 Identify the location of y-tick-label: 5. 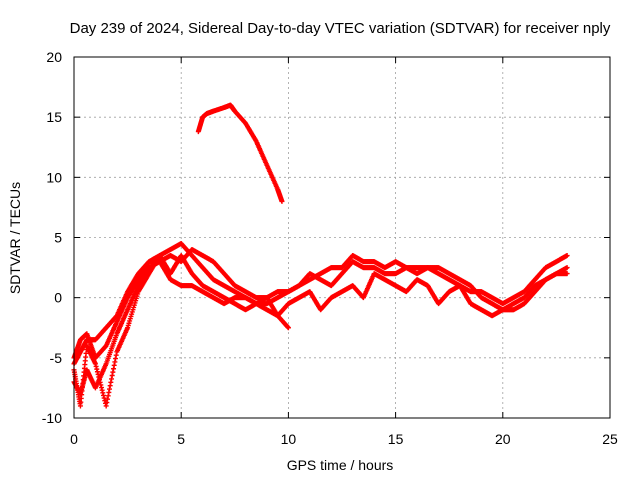
(58, 238).